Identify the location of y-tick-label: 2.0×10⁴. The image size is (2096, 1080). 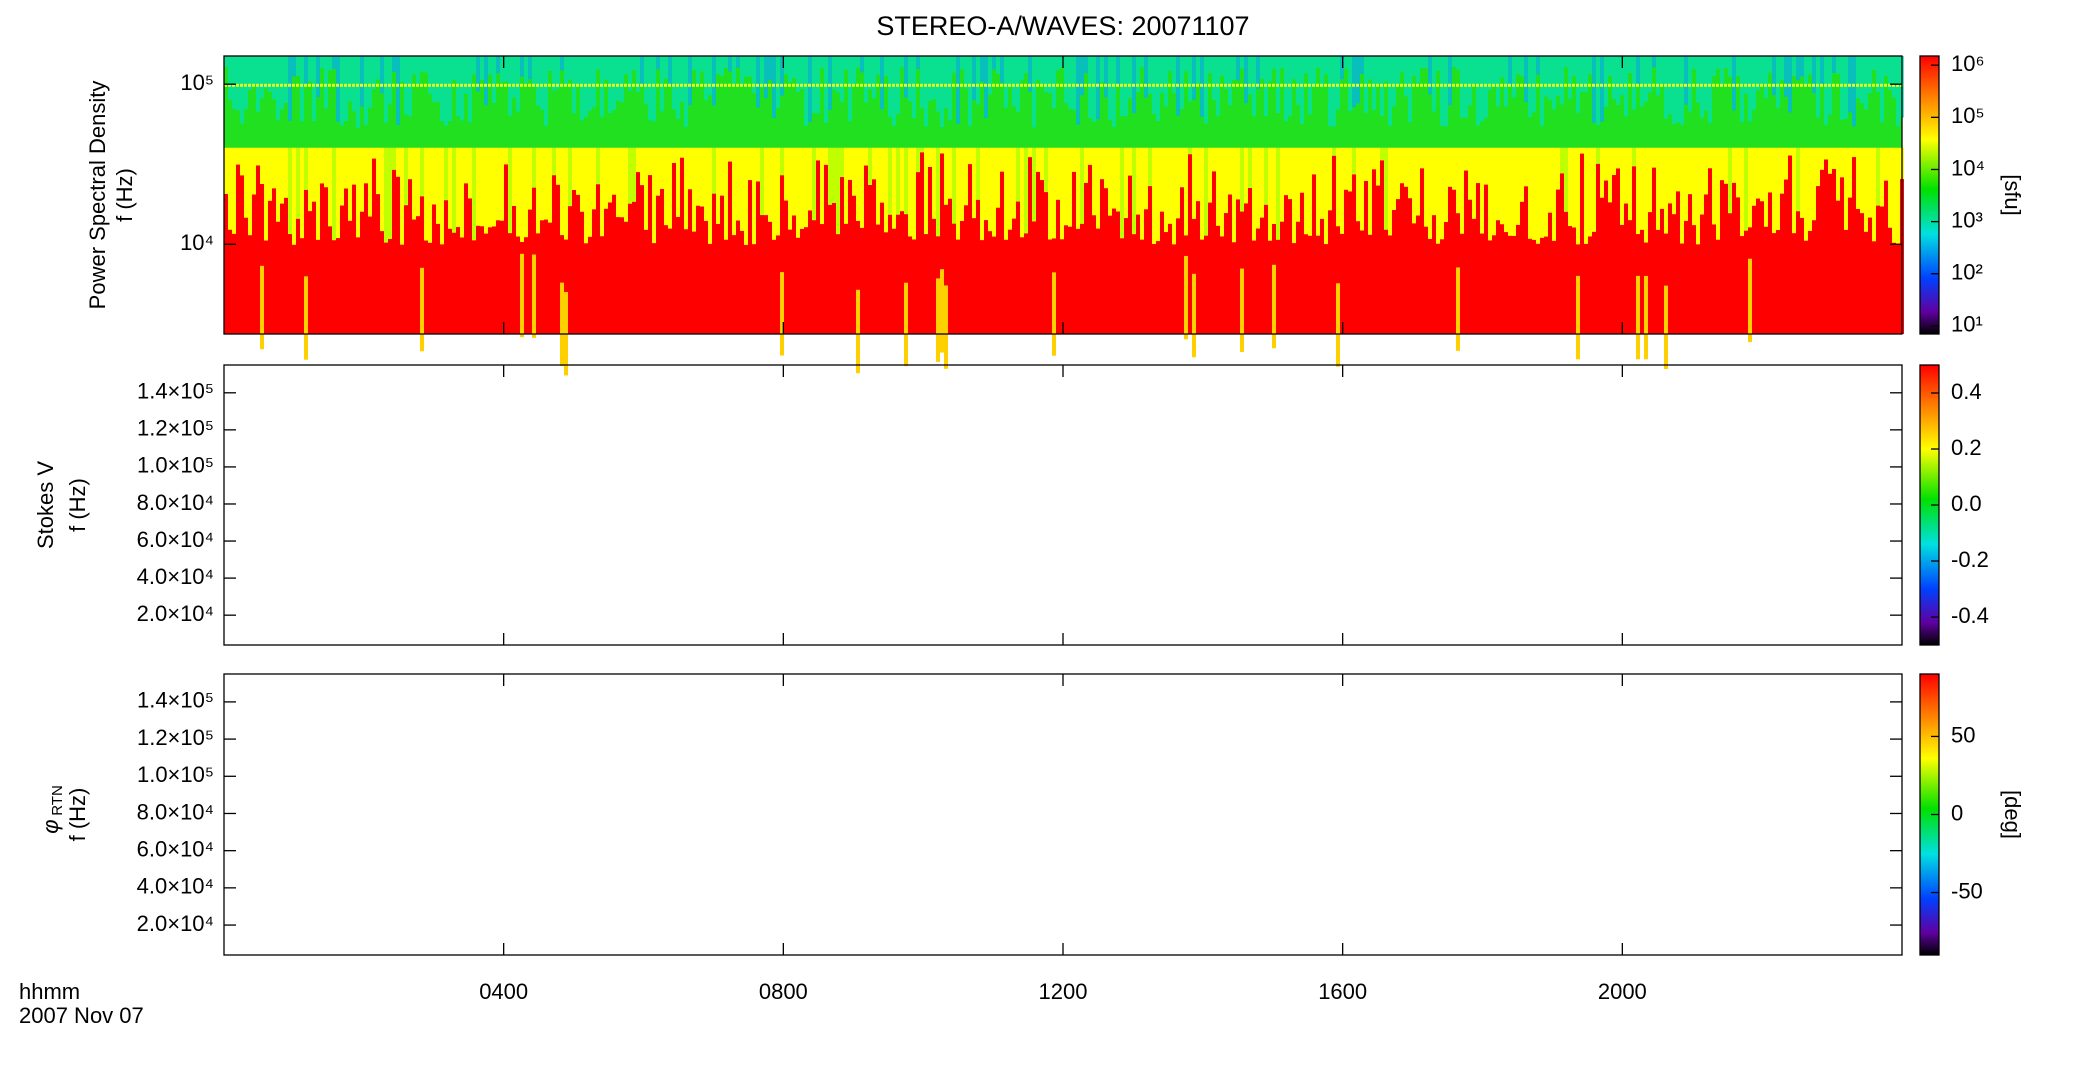
(175, 613).